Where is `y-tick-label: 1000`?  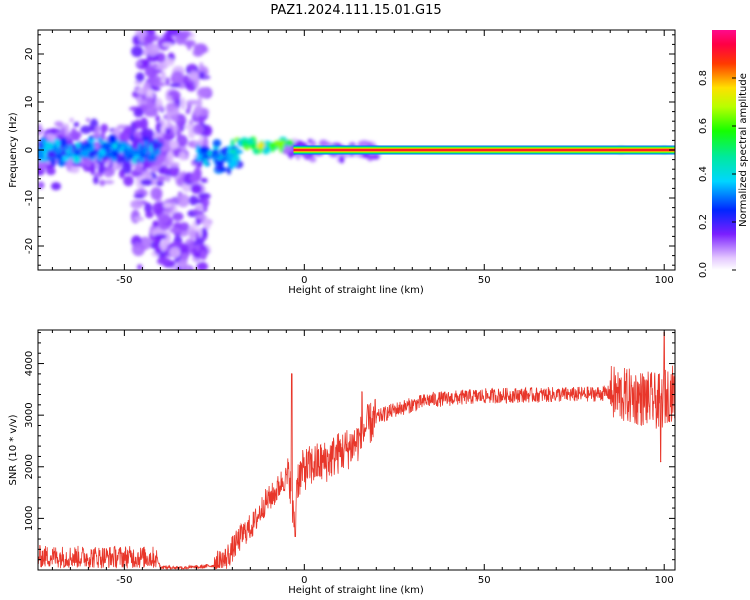
y-tick-label: 1000 is located at coordinates (29, 518).